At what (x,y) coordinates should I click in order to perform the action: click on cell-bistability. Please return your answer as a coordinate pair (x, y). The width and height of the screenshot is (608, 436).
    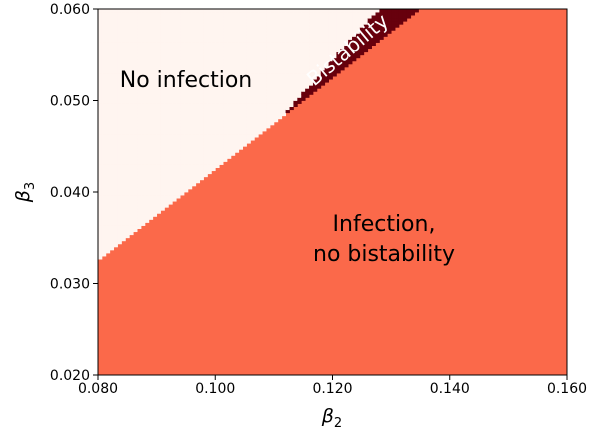
    Looking at the image, I should click on (413, 13).